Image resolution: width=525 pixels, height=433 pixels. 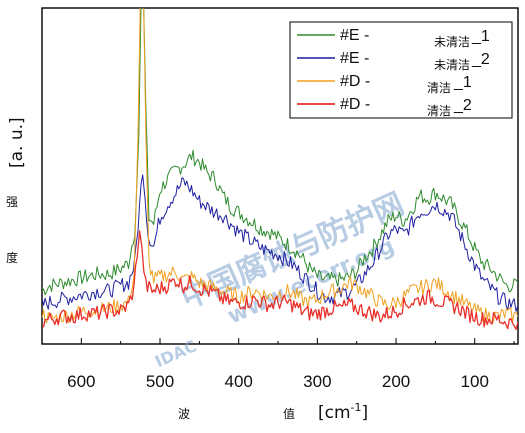 What do you see at coordinates (396, 381) in the screenshot?
I see `x-tick-label: 200` at bounding box center [396, 381].